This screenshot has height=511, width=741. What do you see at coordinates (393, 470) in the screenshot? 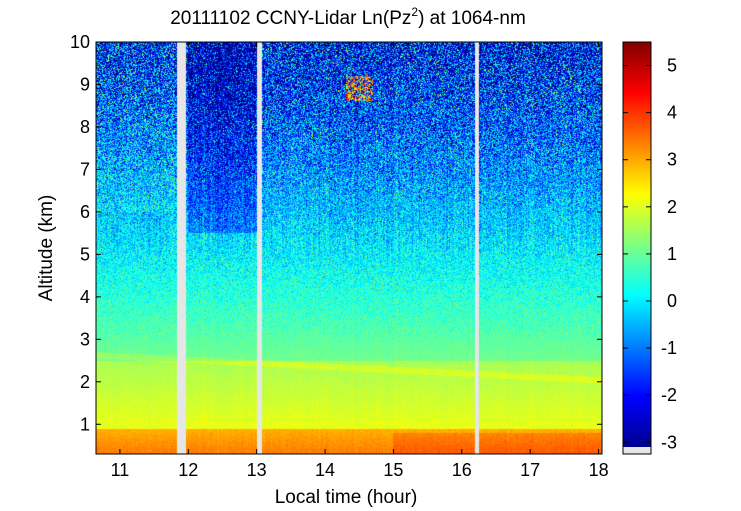
I see `x-tick-label: 15` at bounding box center [393, 470].